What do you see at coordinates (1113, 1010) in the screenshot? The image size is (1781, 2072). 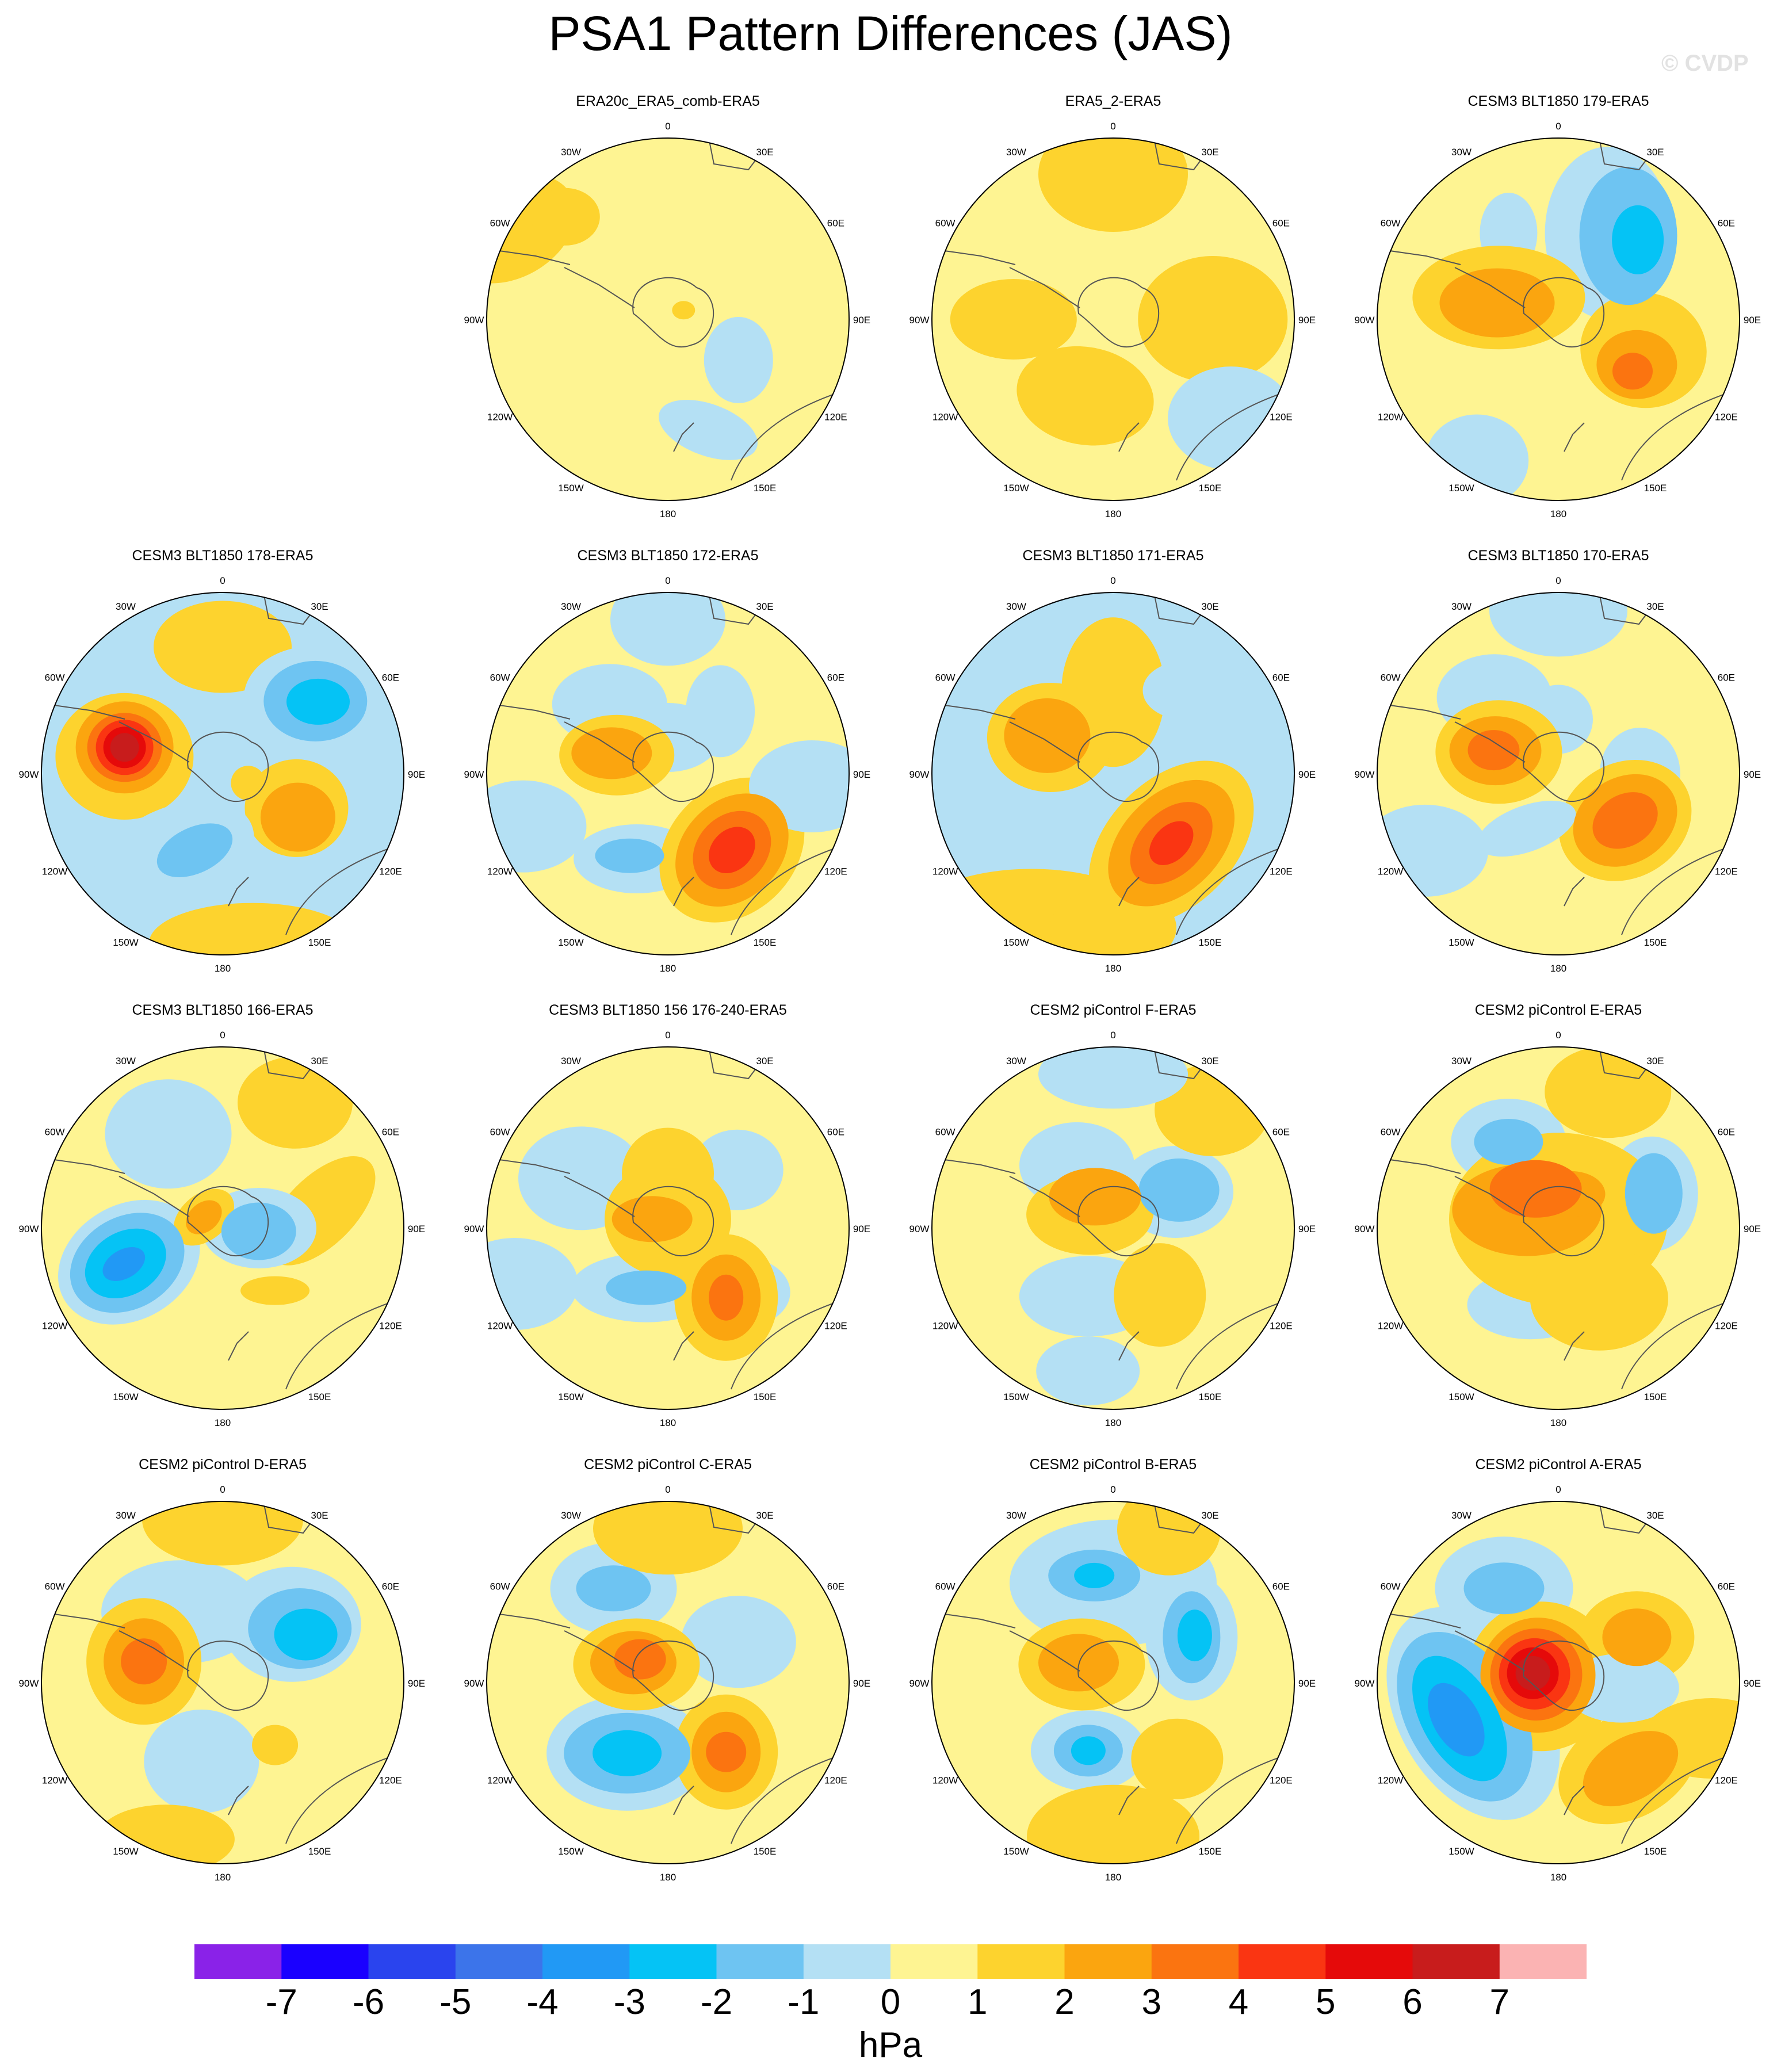 I see `panel-title: CESM2 piControl F-ERA5` at bounding box center [1113, 1010].